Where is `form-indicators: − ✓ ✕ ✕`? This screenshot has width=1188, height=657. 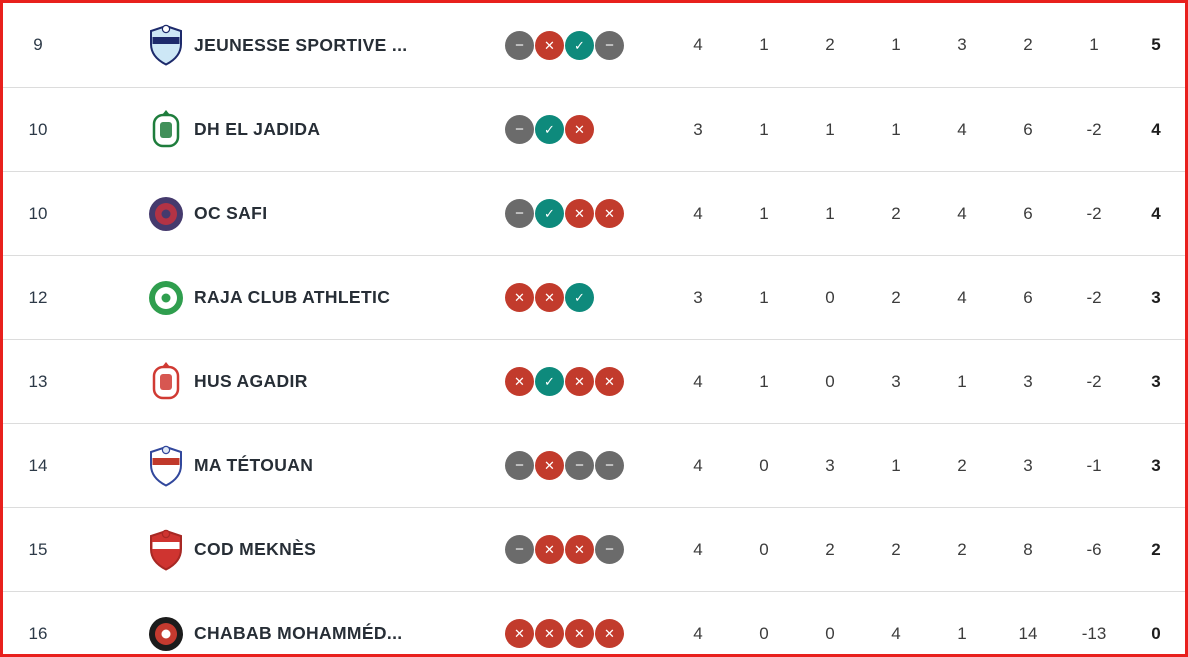
form-indicators: − ✓ ✕ ✕ is located at coordinates (585, 213).